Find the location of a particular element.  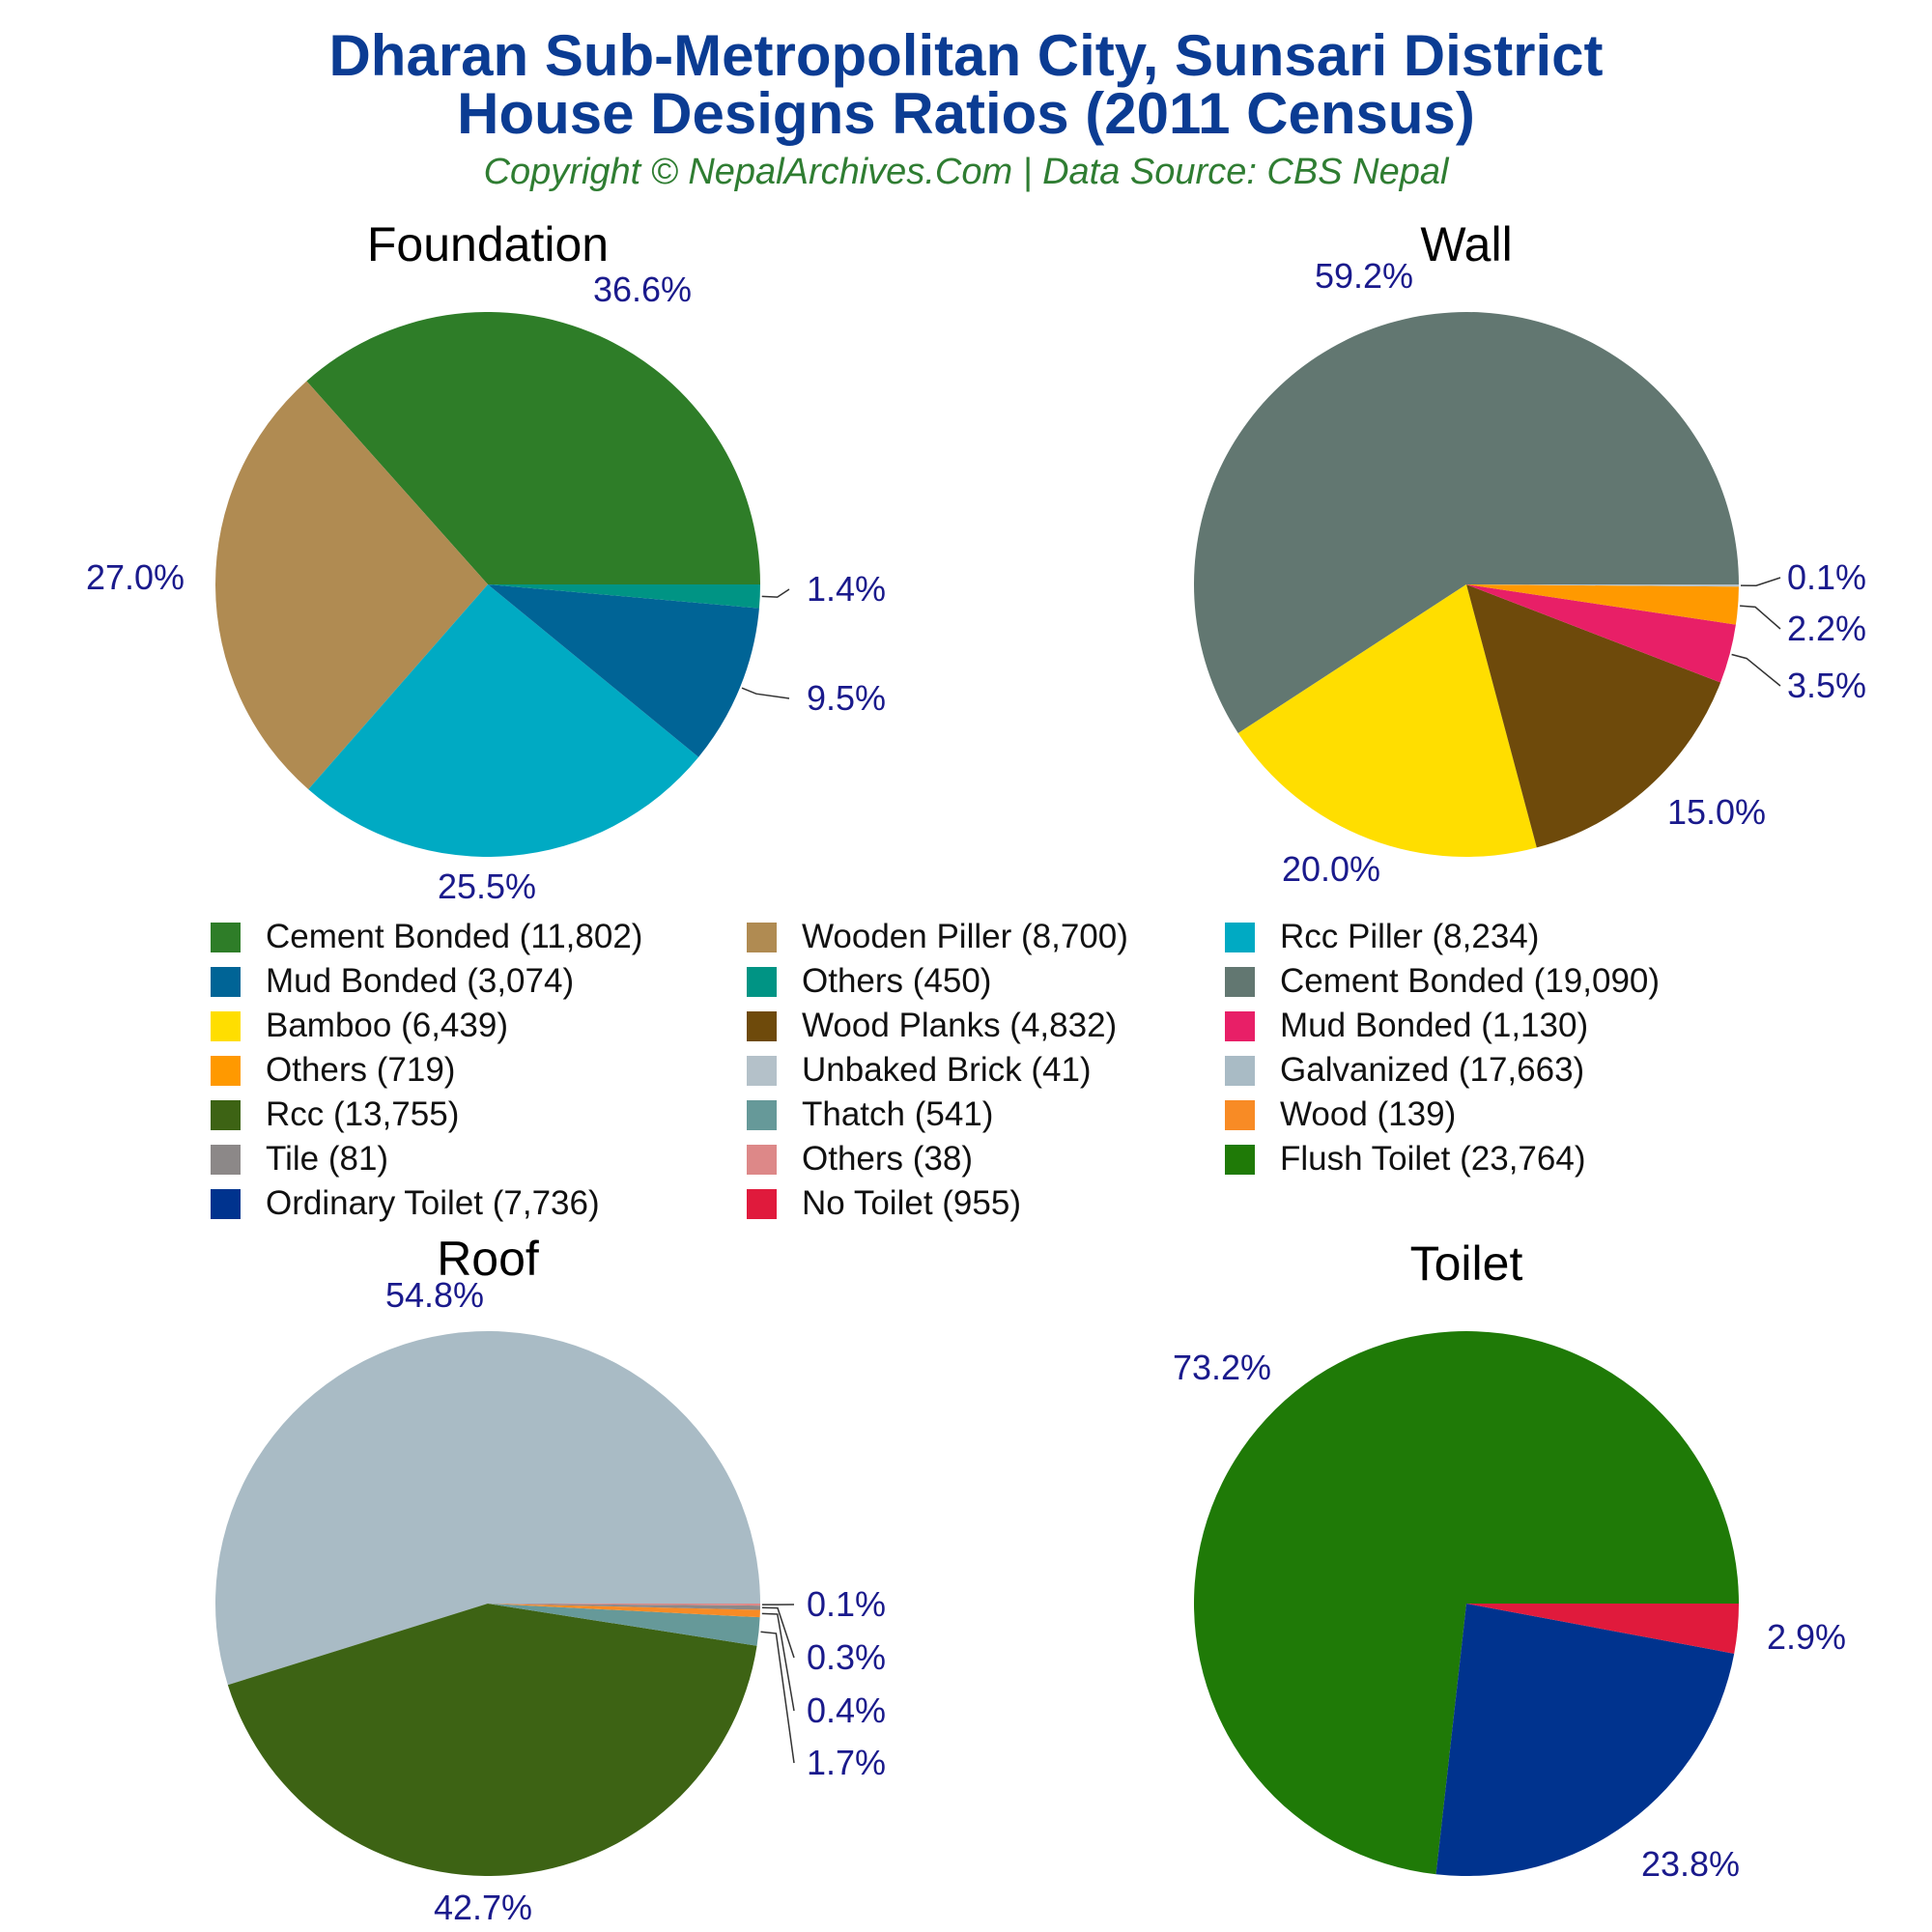

slice-toilet-no-toilet is located at coordinates (1602, 1629).